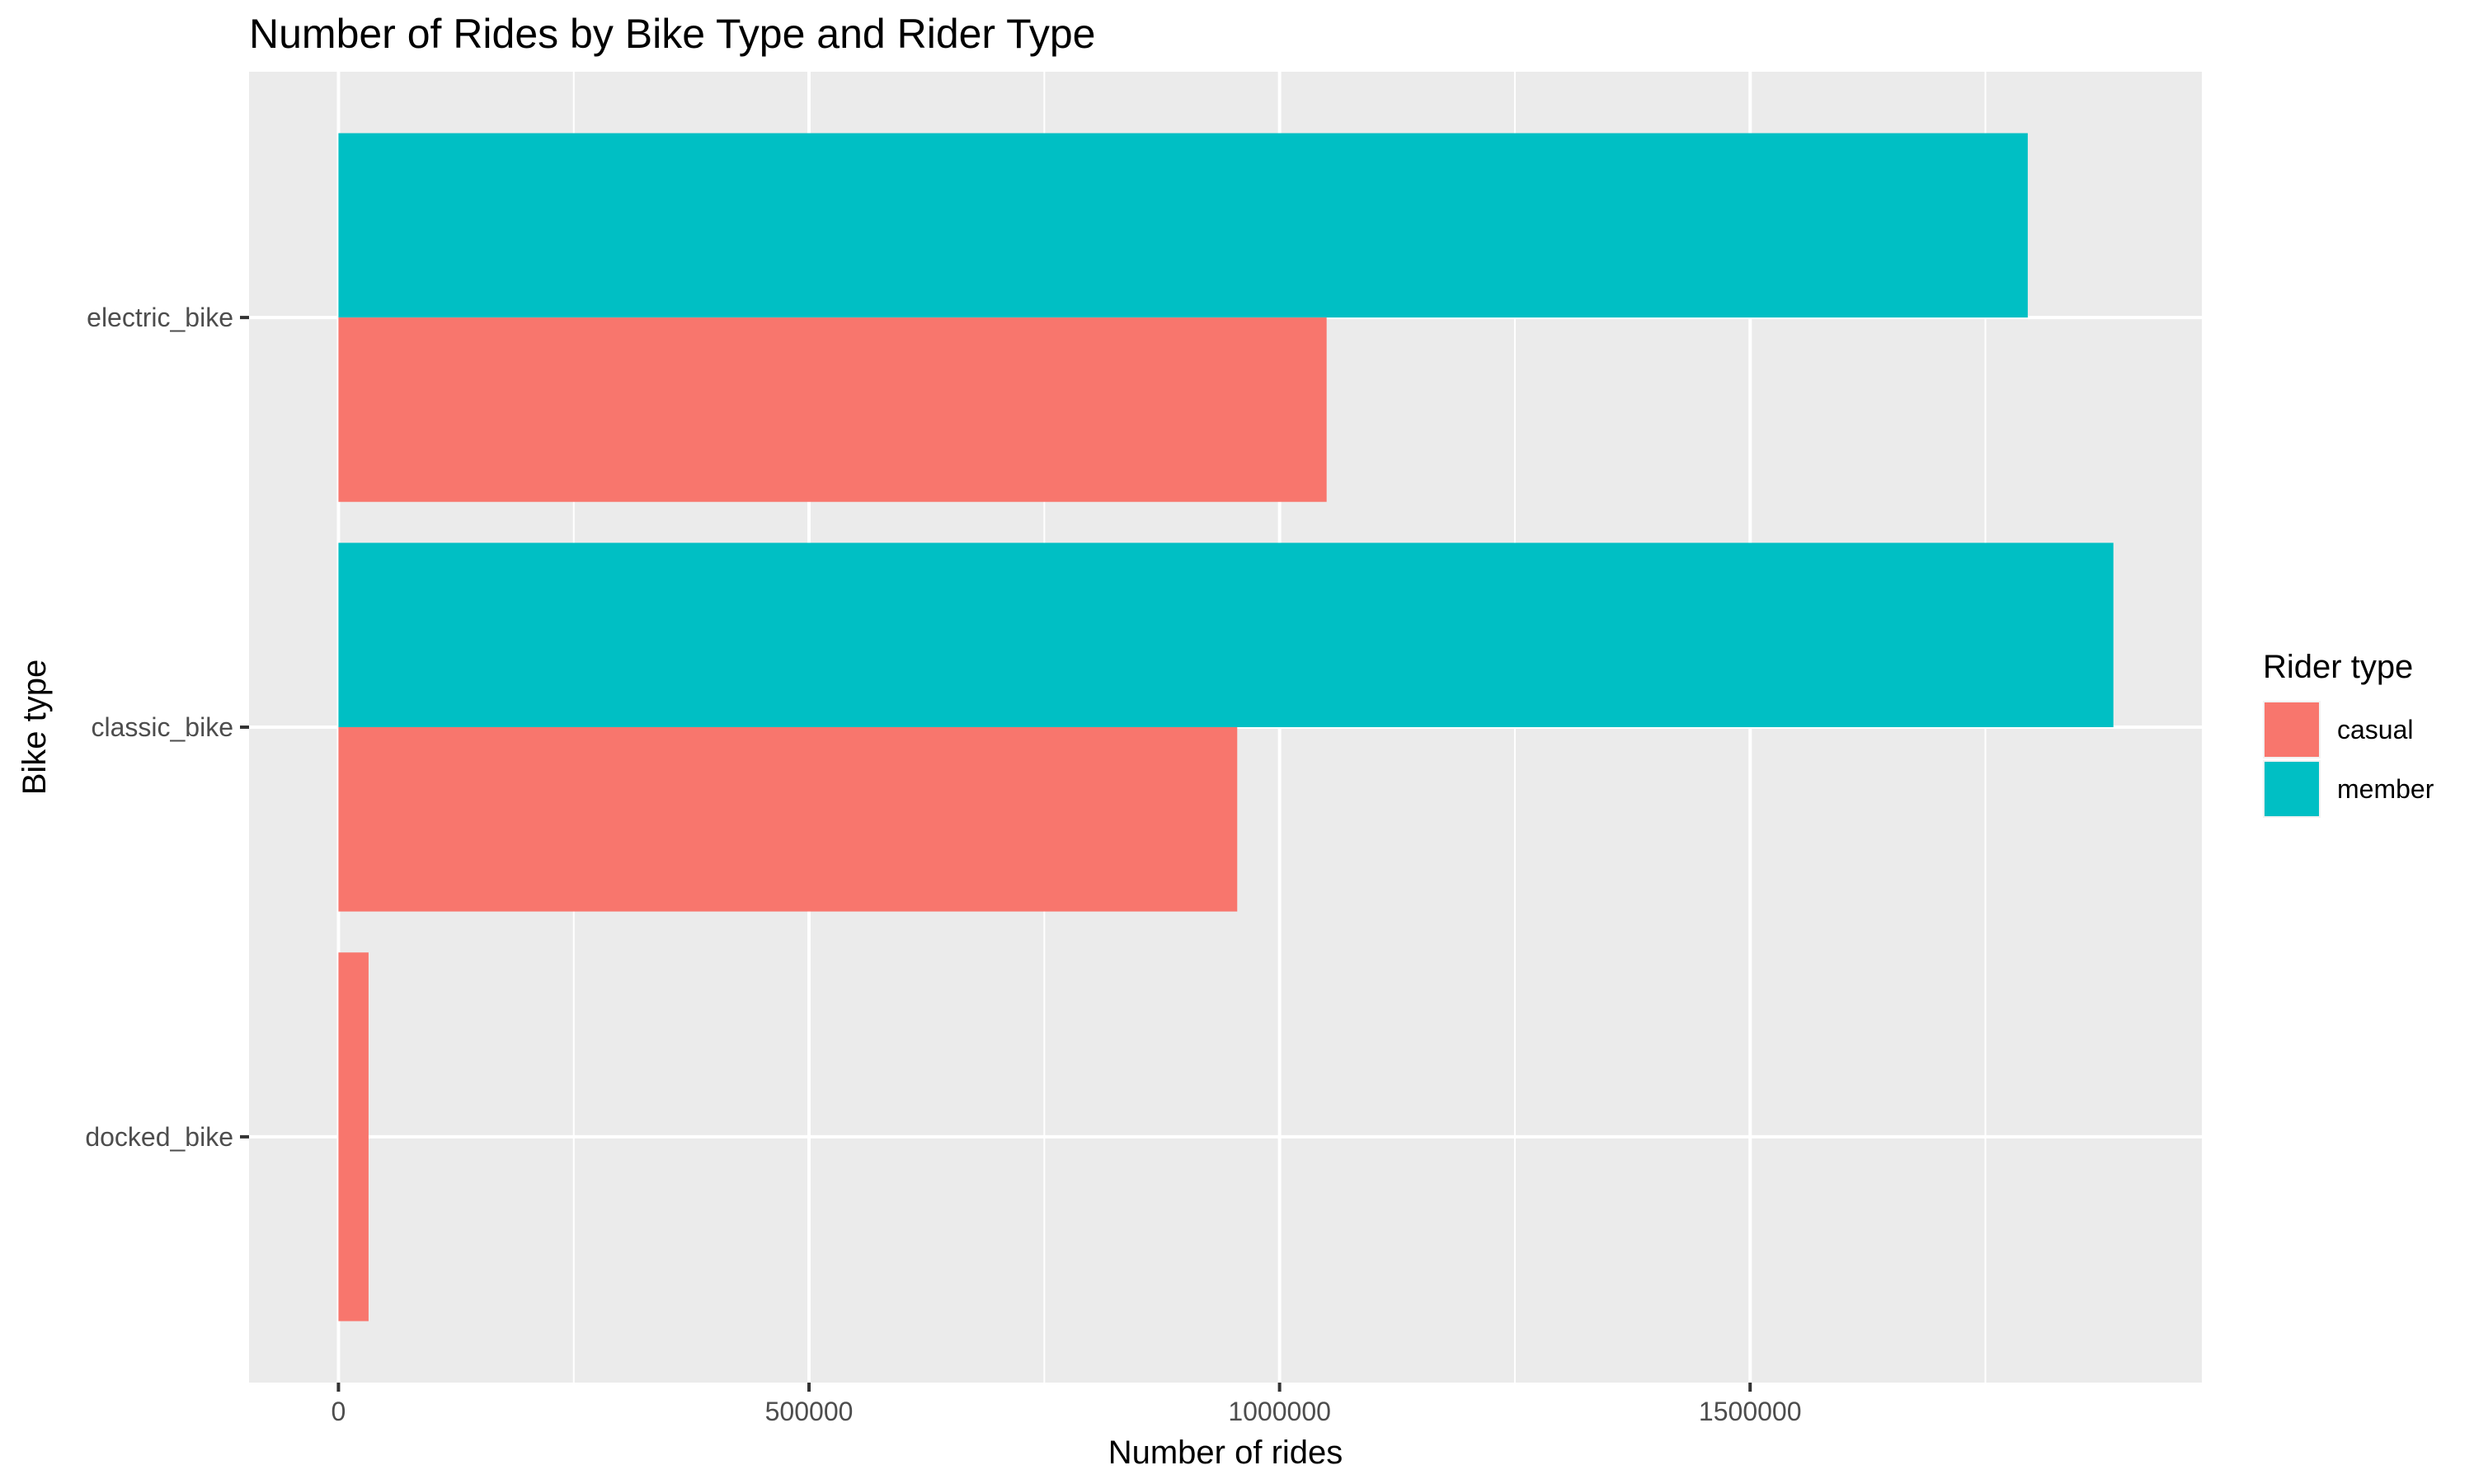 This screenshot has height=1484, width=2474. I want to click on x-axis: 0 500000 1000000 1500000, so click(1067, 1404).